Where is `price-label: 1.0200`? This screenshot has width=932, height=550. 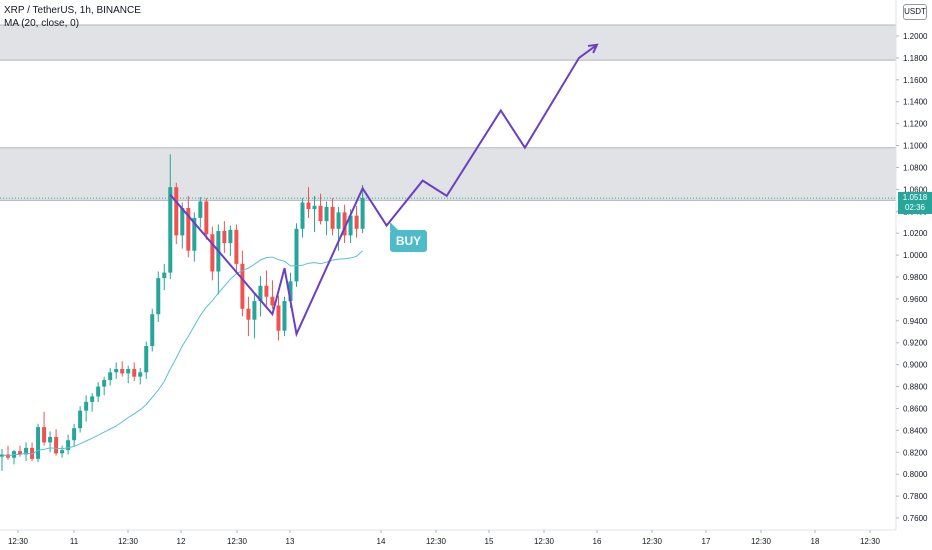
price-label: 1.0200 is located at coordinates (915, 233).